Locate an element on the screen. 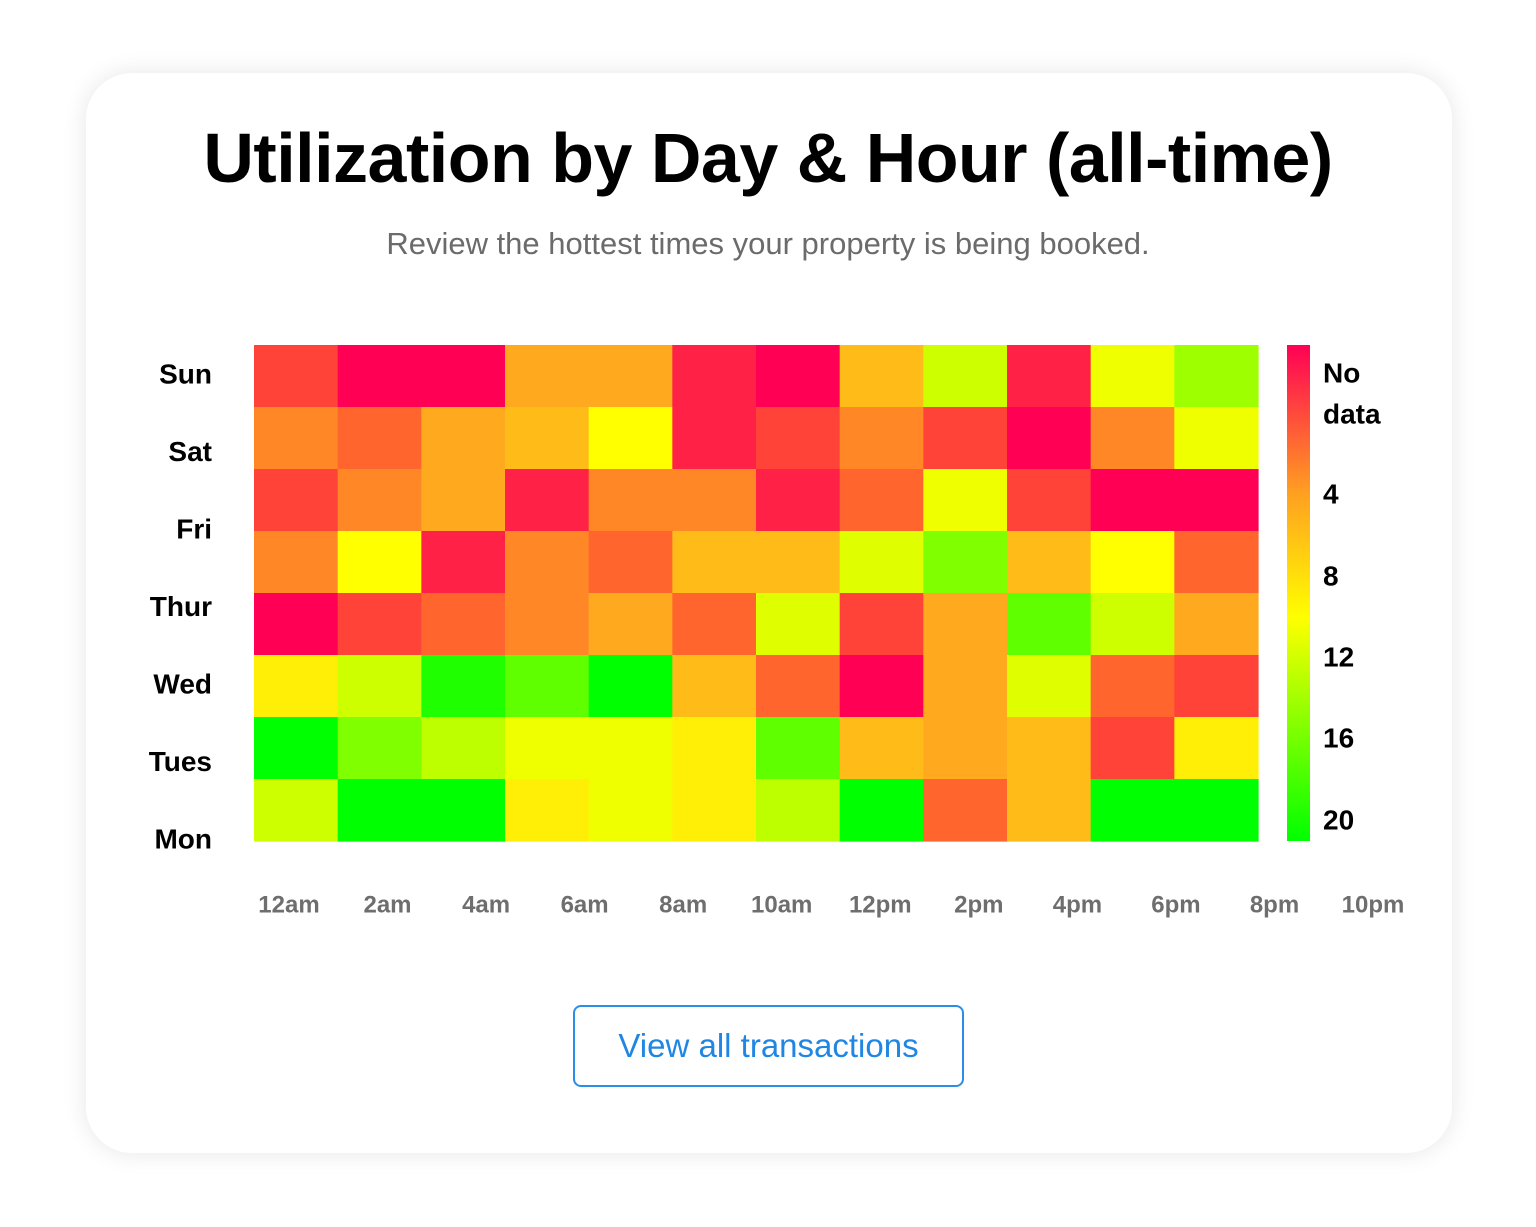  y-tick-label: Mon is located at coordinates (183, 838).